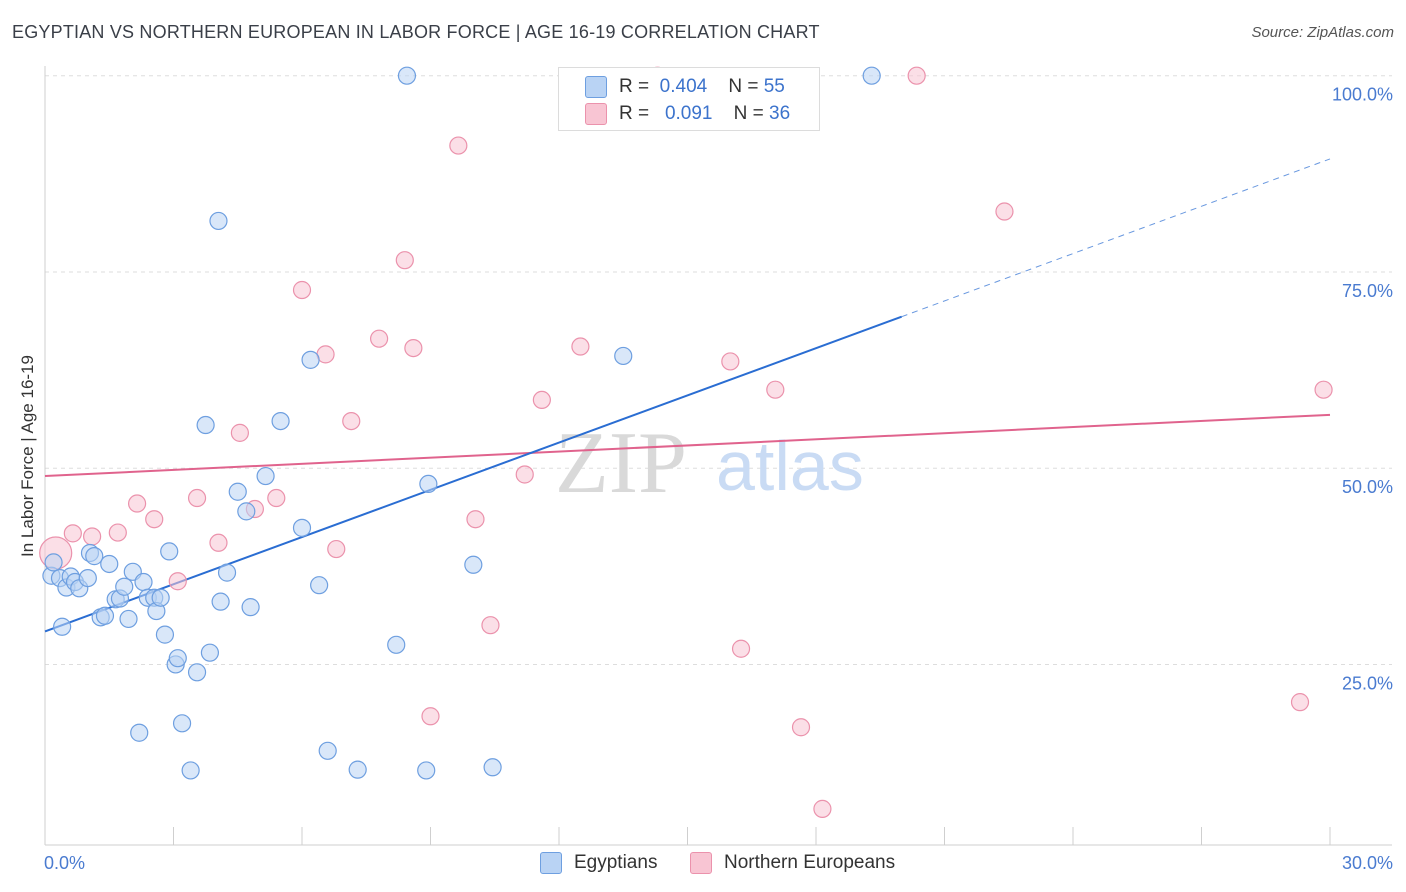 The image size is (1406, 892). I want to click on legend-r-value: 0.404, so click(683, 86).